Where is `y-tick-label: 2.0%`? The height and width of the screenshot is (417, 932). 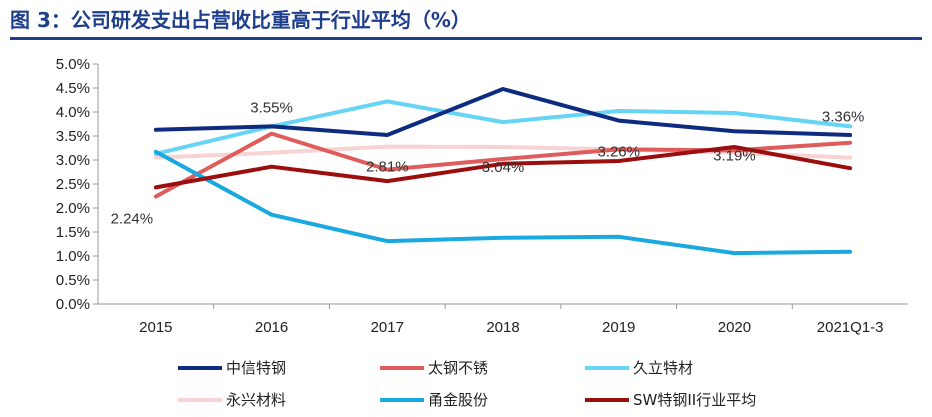
y-tick-label: 2.0% is located at coordinates (73, 208).